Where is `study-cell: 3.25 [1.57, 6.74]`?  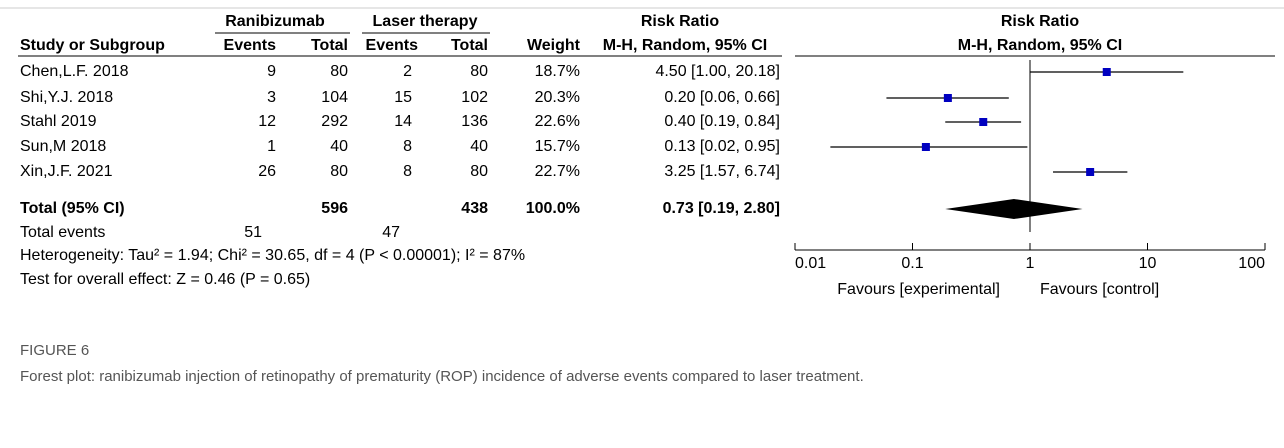
study-cell: 3.25 [1.57, 6.74] is located at coordinates (722, 171).